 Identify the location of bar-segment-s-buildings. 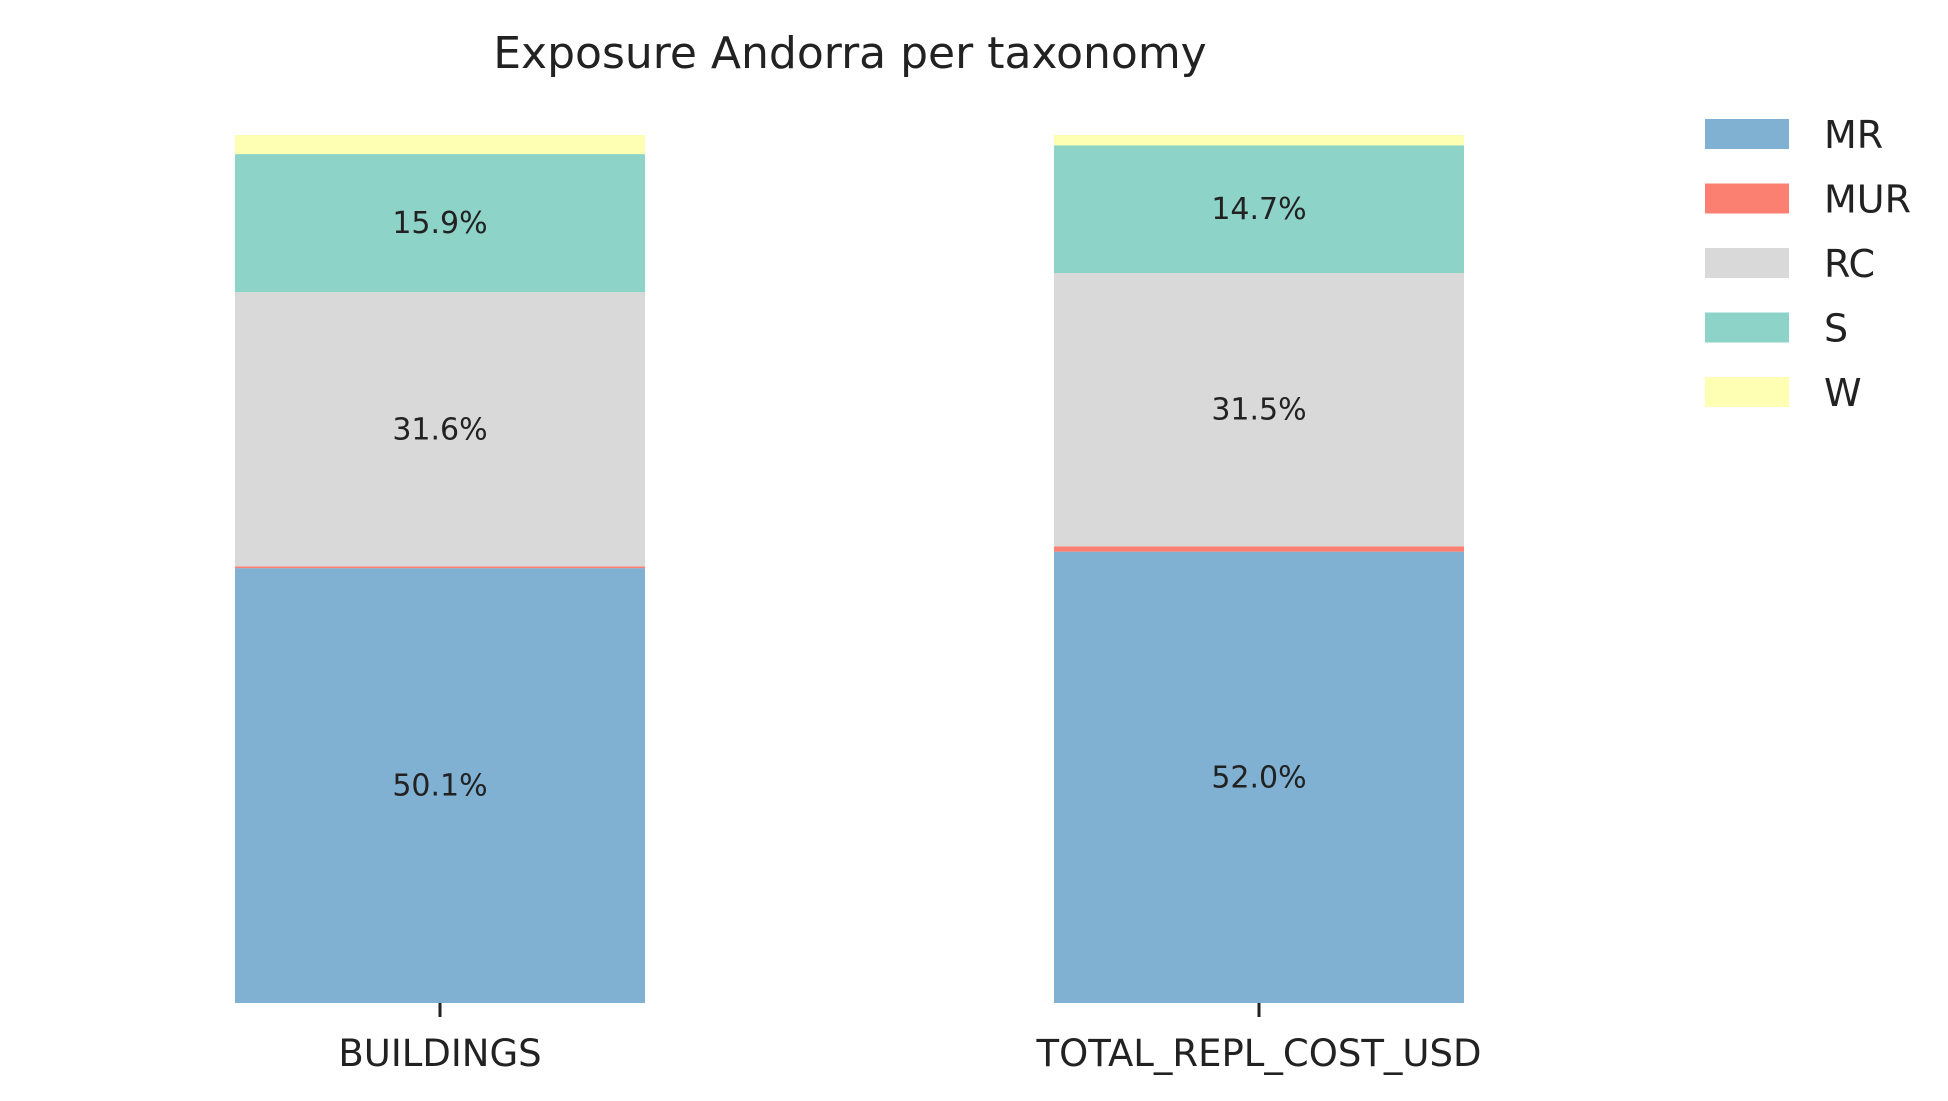
(440, 223).